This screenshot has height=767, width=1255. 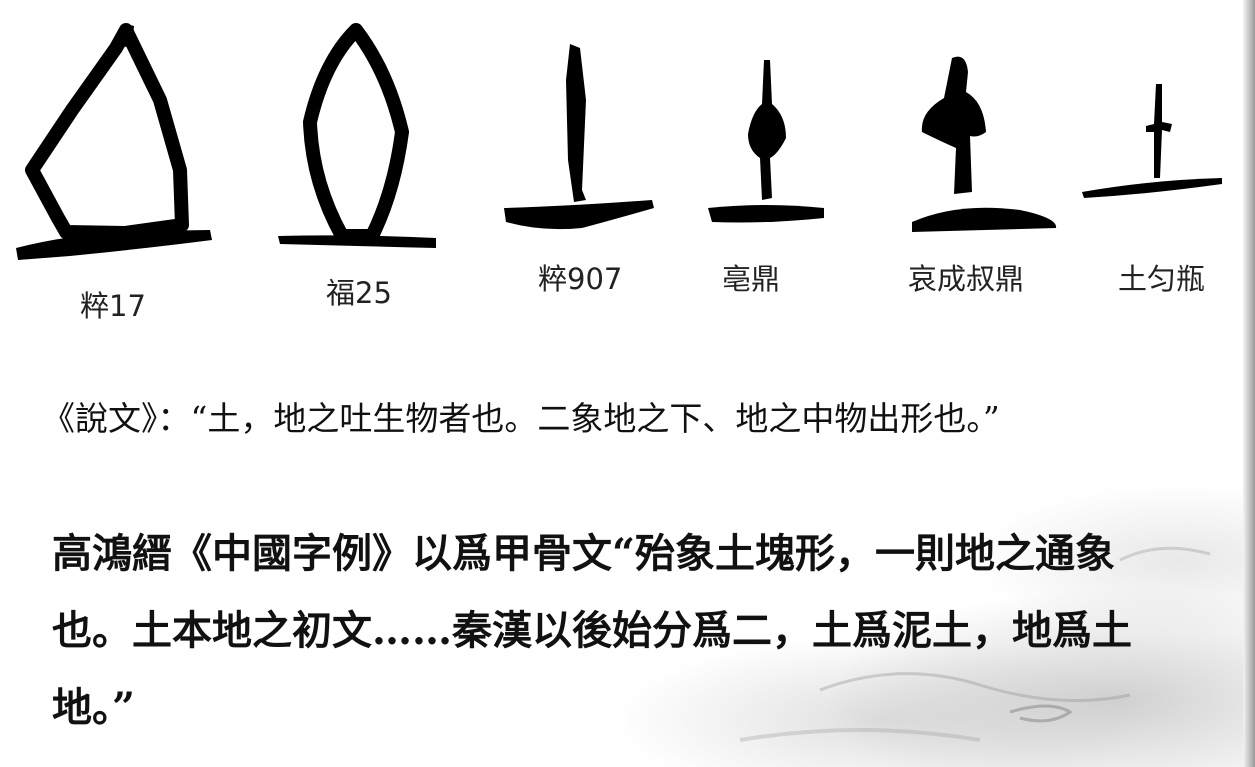 What do you see at coordinates (113, 306) in the screenshot?
I see `glyph-label: 粹17` at bounding box center [113, 306].